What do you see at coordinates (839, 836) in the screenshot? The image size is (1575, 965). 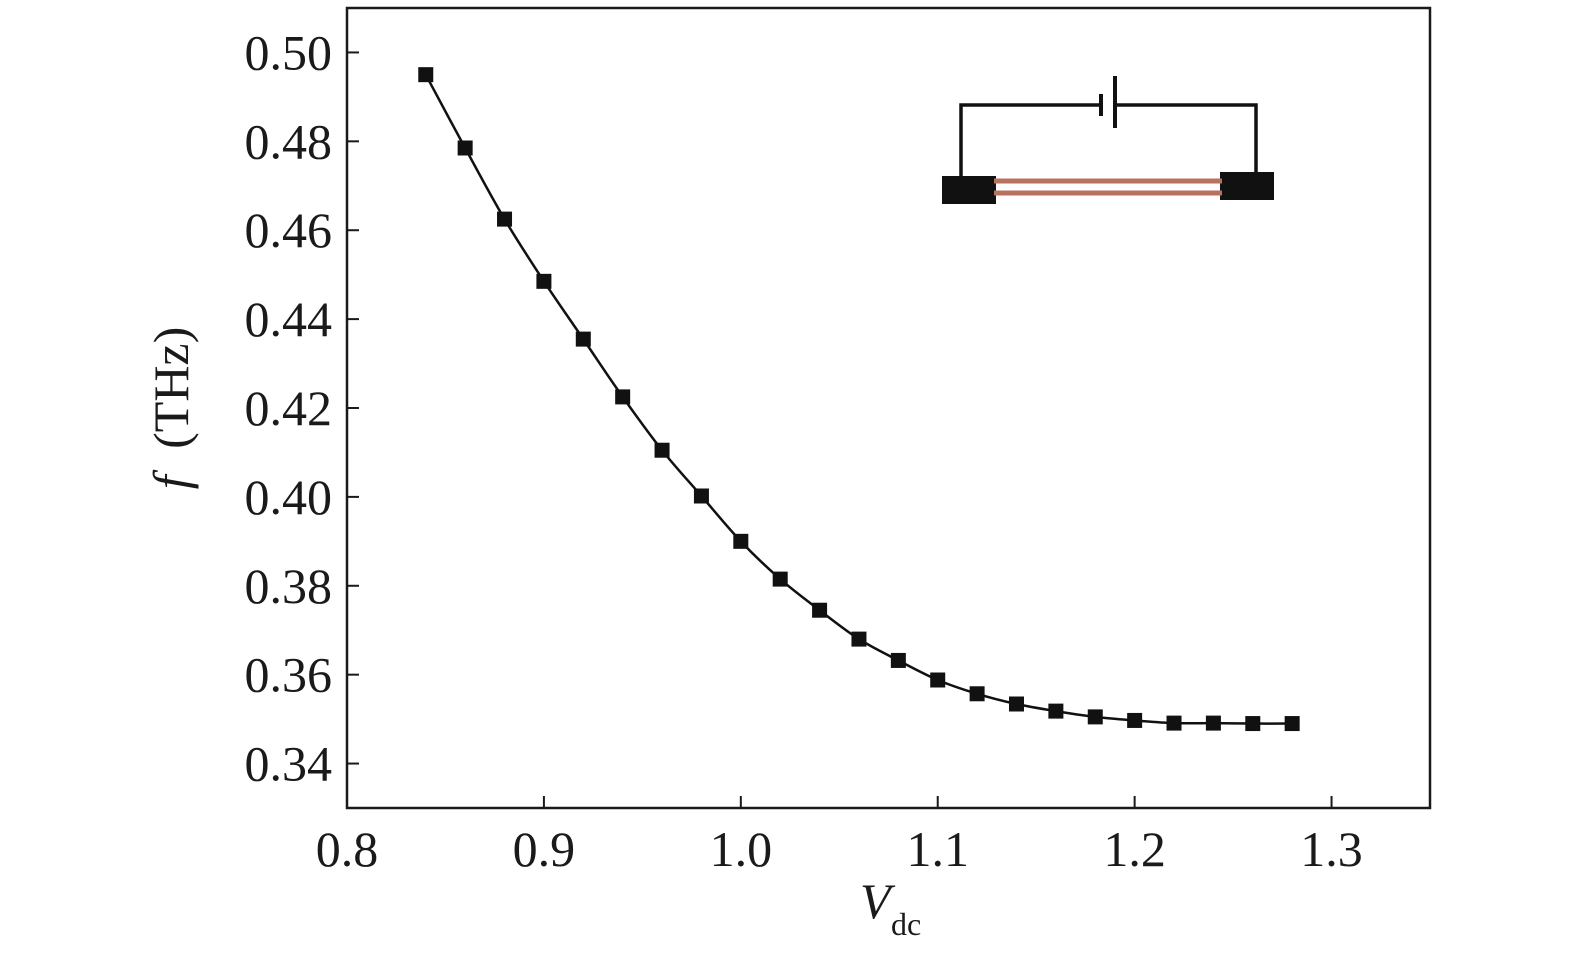 I see `x-axis: 0.8 0.9 1.0 1.1 1.2 1.3` at bounding box center [839, 836].